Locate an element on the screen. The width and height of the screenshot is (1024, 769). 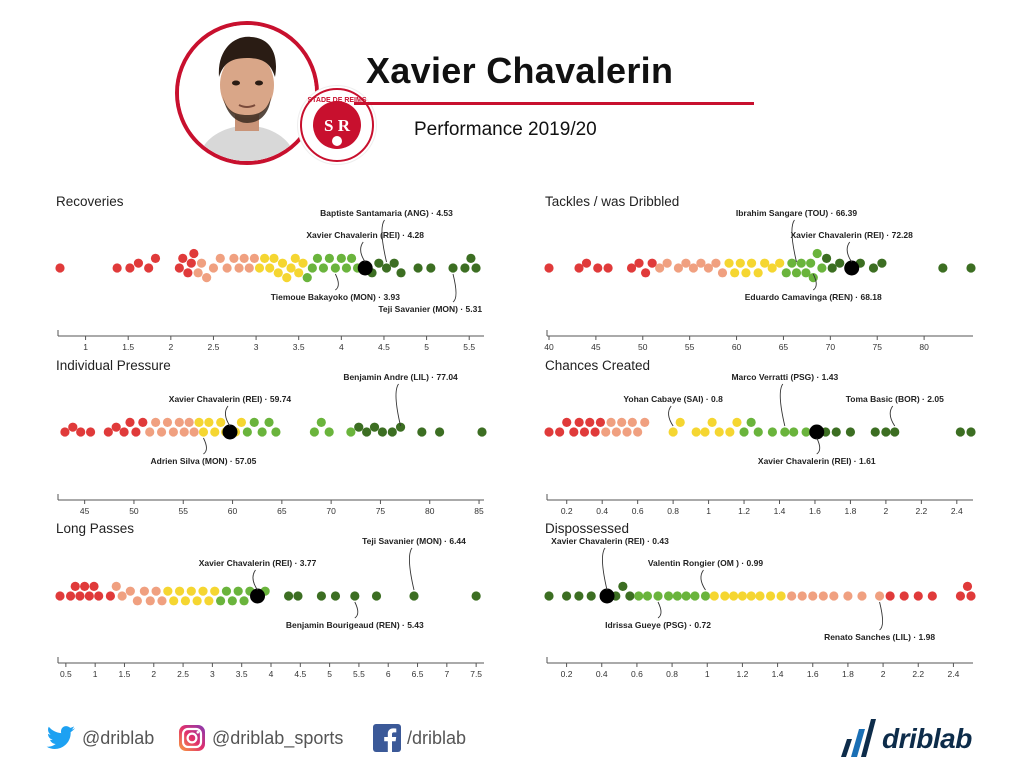
svg-text: S R is located at coordinates (337, 125).